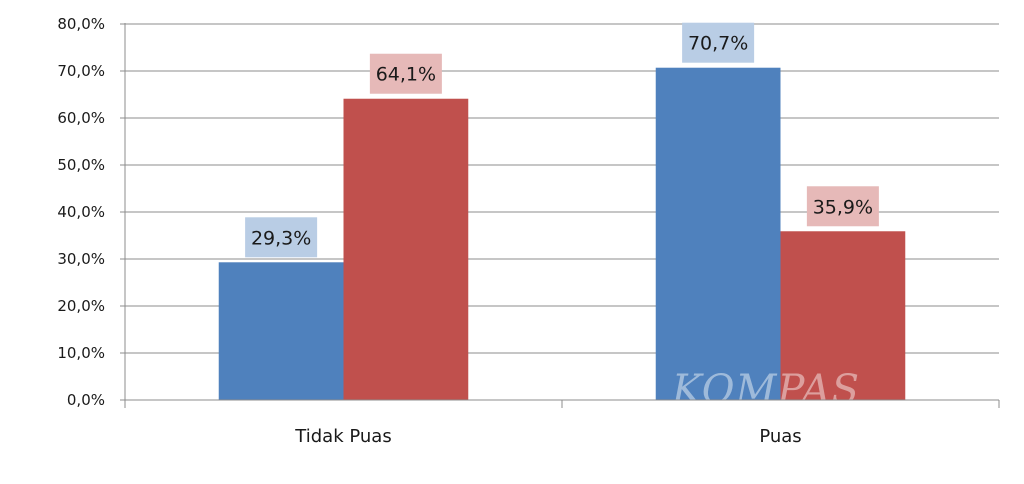 This screenshot has width=1024, height=484. What do you see at coordinates (81, 306) in the screenshot?
I see `y-tick-label: 20,0%` at bounding box center [81, 306].